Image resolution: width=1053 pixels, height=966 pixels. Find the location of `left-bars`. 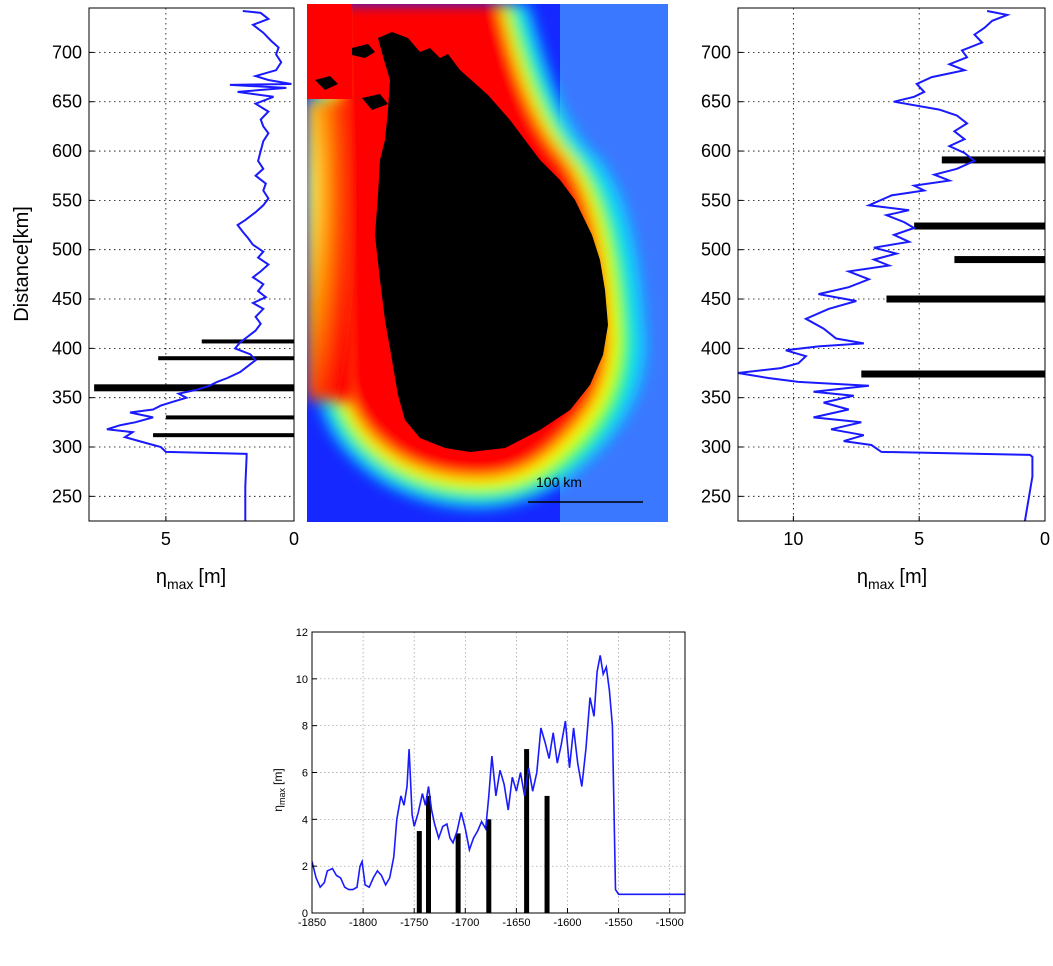

left-bars is located at coordinates (194, 388).